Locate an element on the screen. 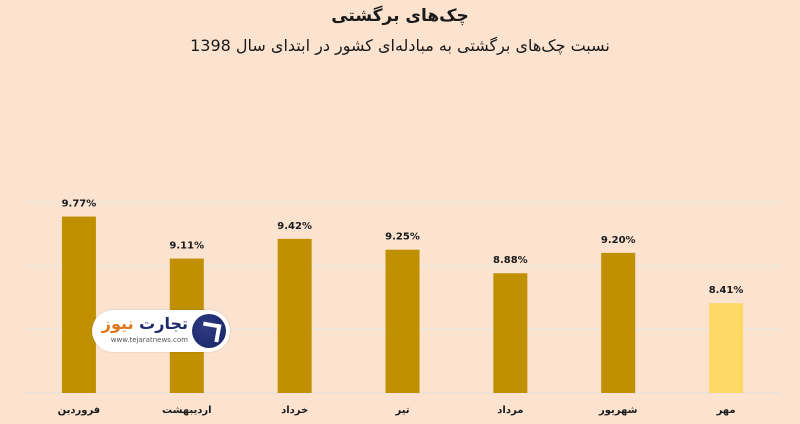 The image size is (800, 424). category-label-1: فروردین is located at coordinates (79, 410).